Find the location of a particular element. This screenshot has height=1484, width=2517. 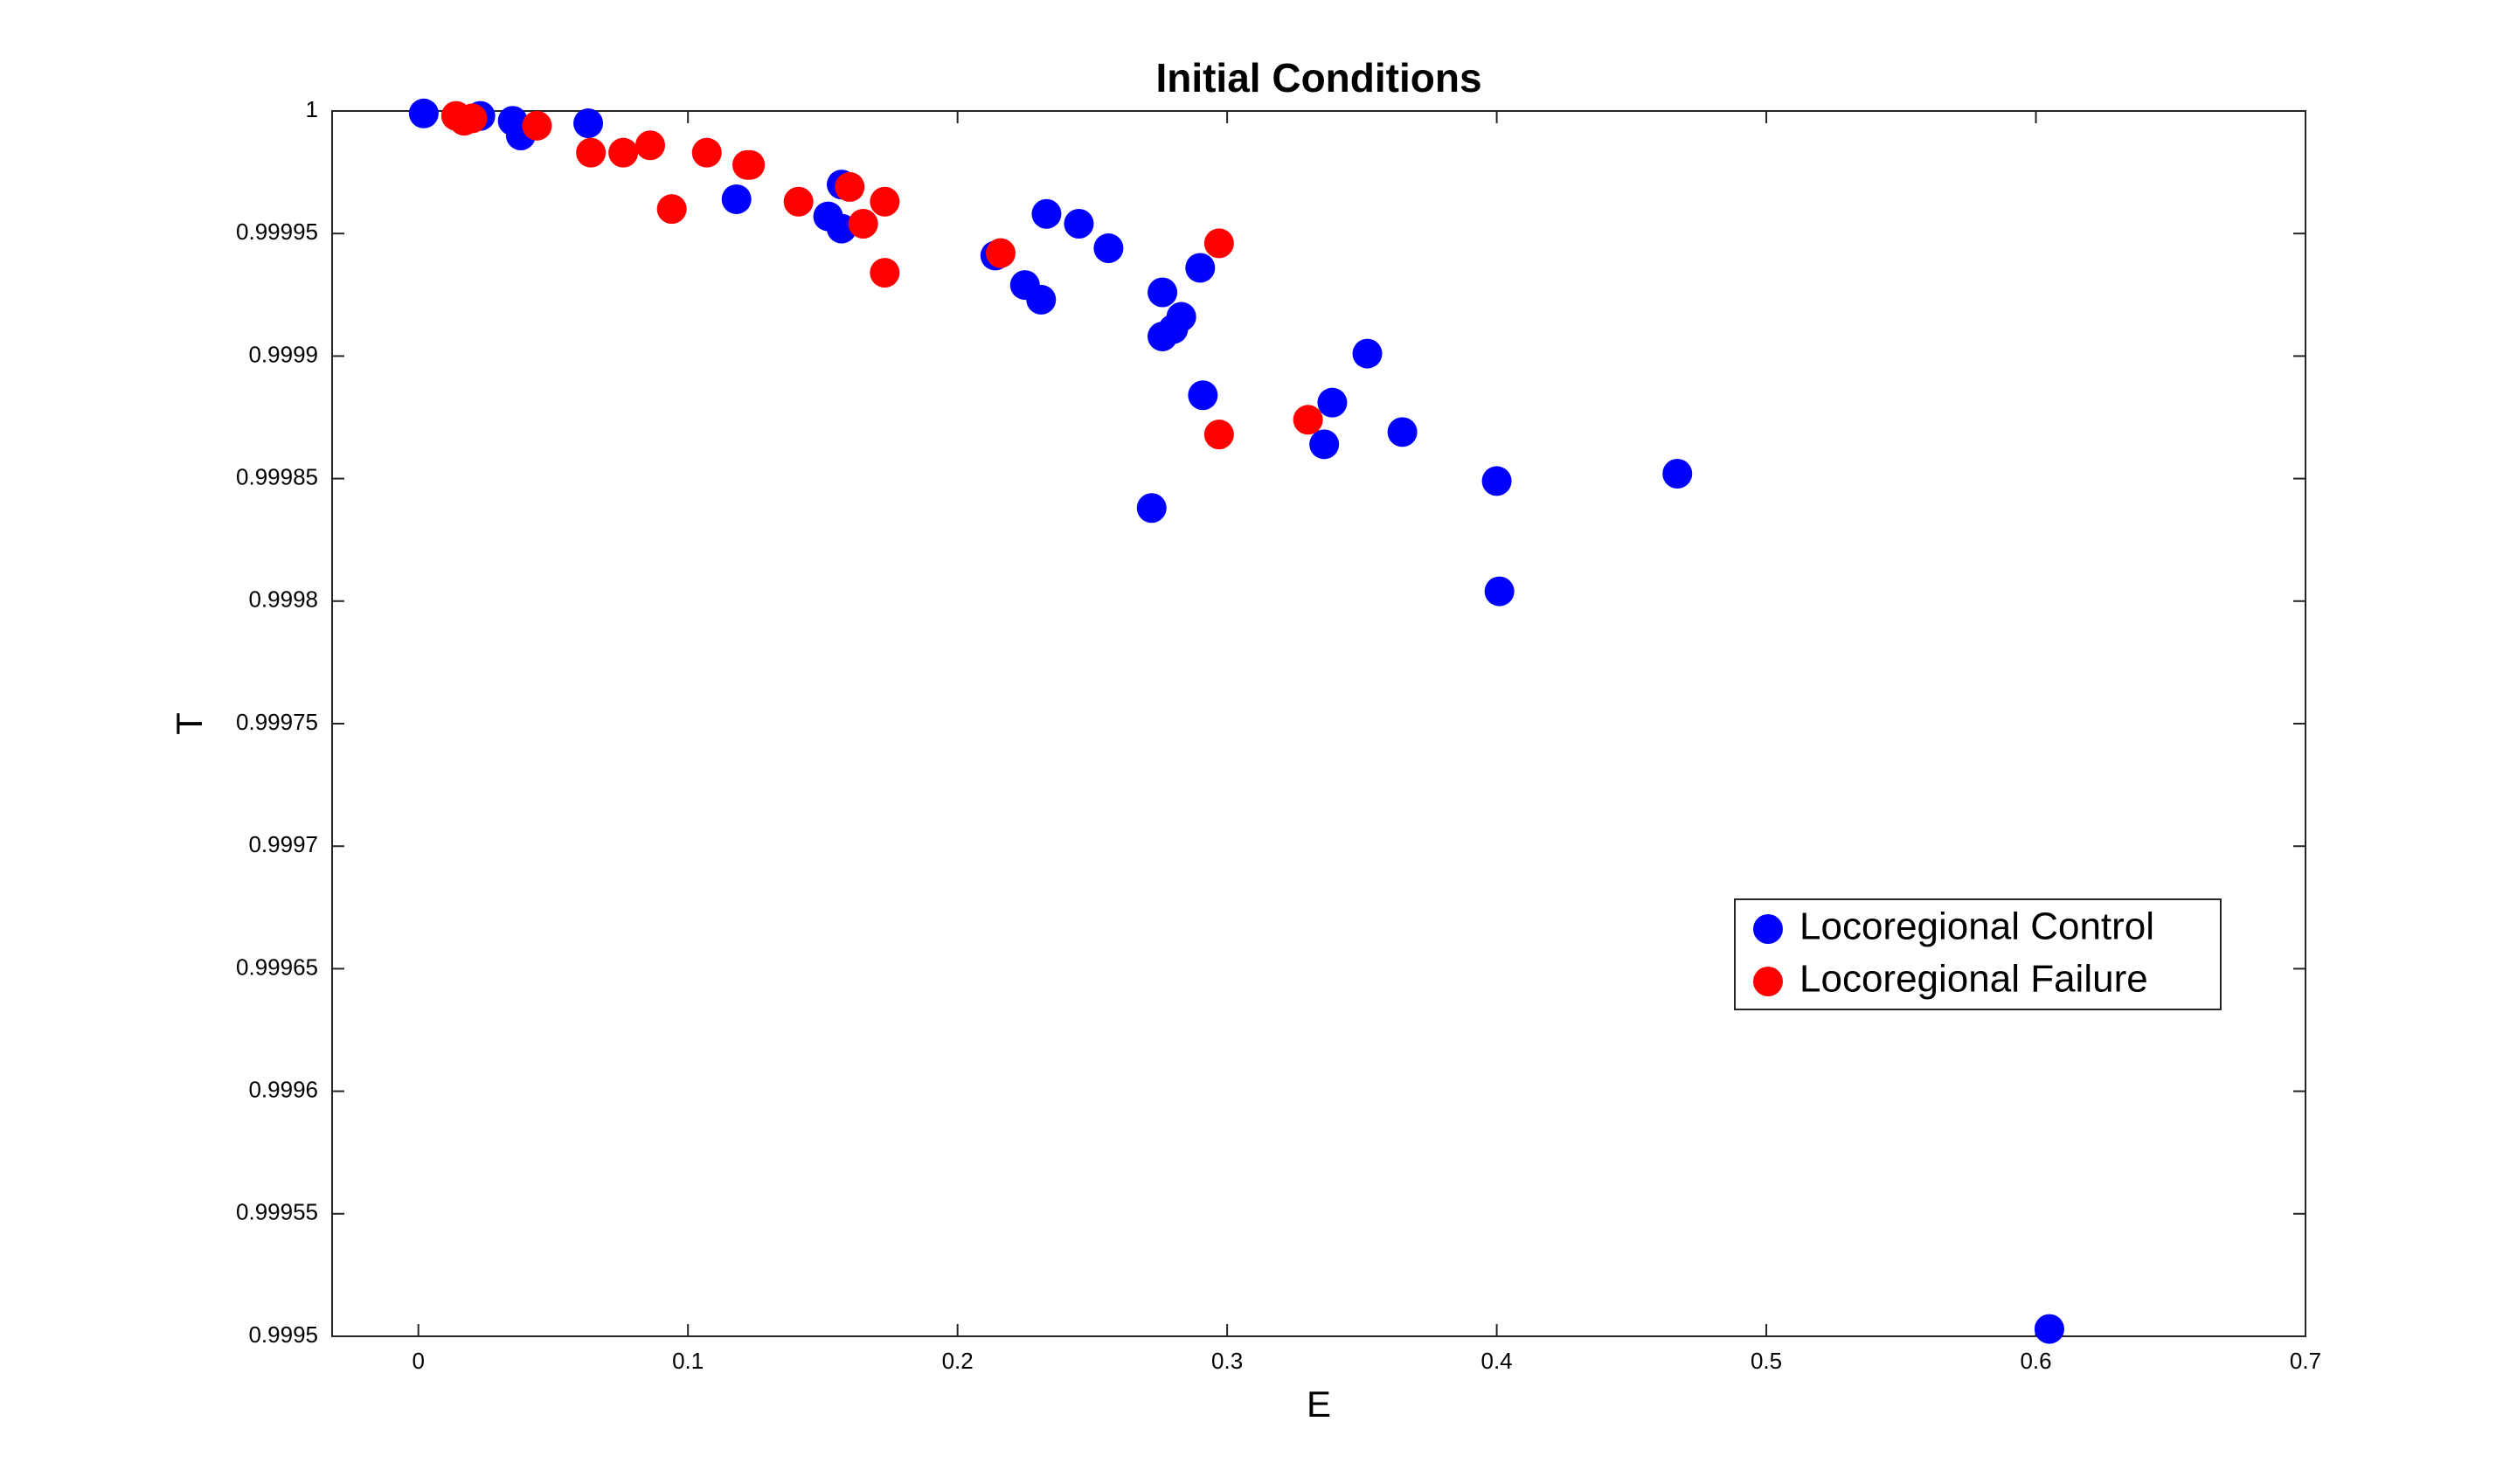

x-tick-label: 0.4 is located at coordinates (1497, 1361).